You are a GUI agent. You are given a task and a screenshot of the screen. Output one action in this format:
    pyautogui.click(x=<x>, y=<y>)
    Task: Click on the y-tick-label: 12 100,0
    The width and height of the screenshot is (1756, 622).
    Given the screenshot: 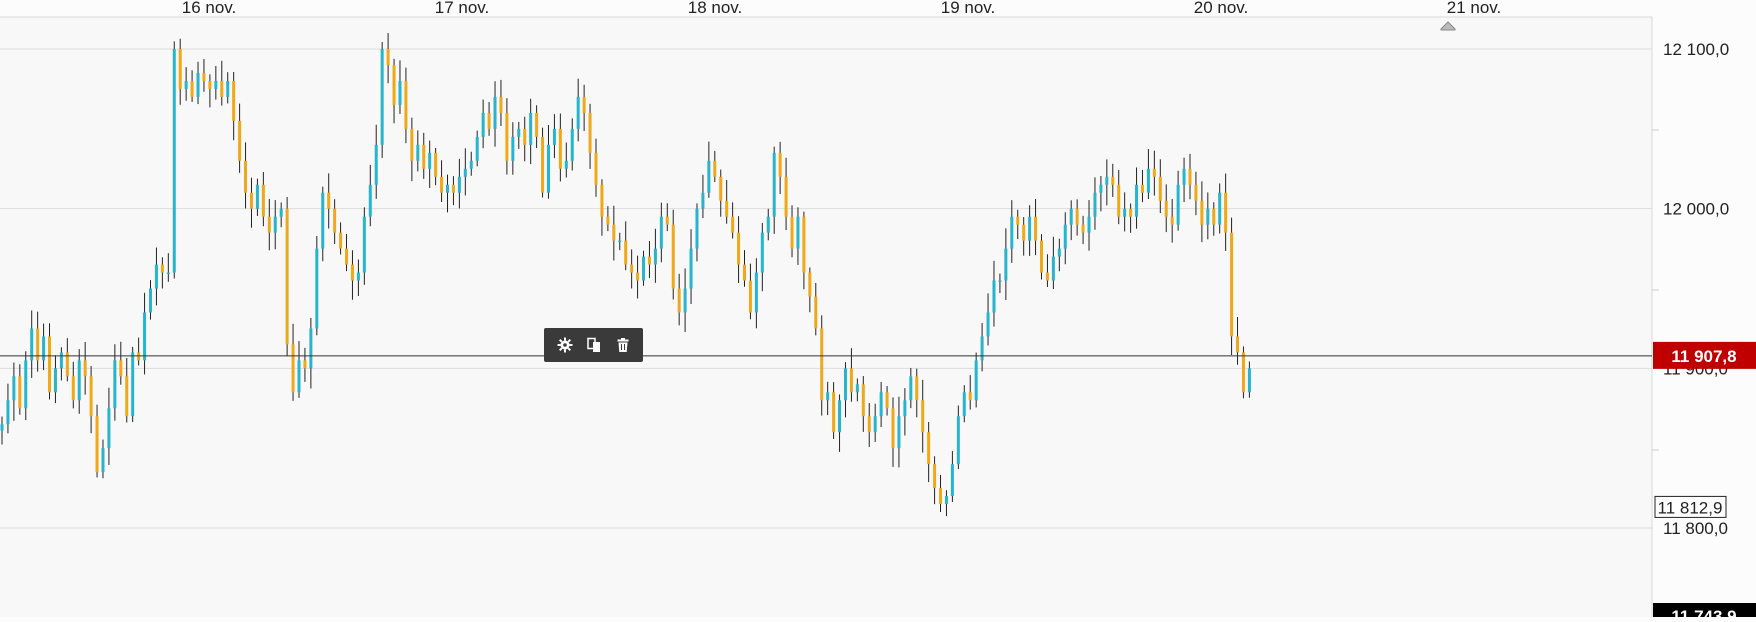 What is the action you would take?
    pyautogui.click(x=1696, y=49)
    